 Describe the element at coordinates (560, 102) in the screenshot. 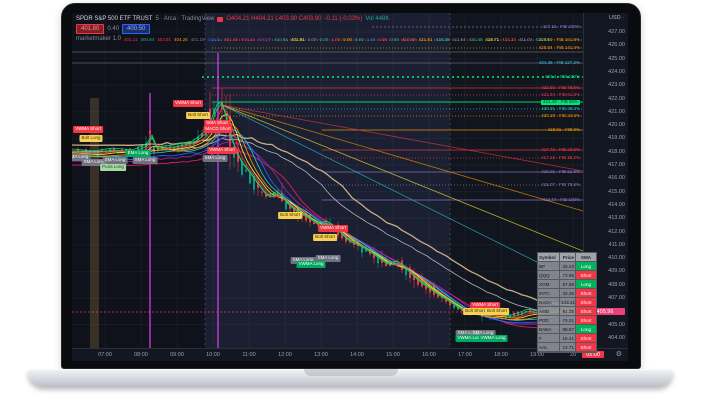

I see `fib-level-label: 421.48 - FIB 50%` at that location.